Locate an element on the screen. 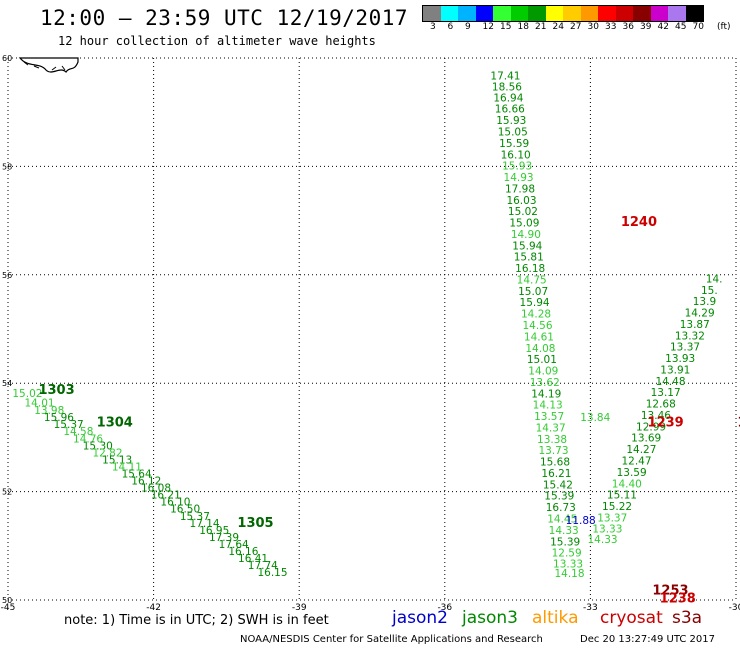 Image resolution: width=740 pixels, height=650 pixels. longitude-tick-label: -36 is located at coordinates (444, 606).